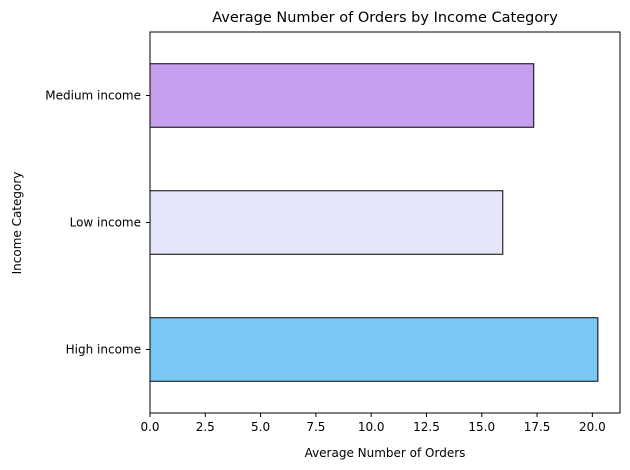 The width and height of the screenshot is (630, 470). I want to click on x-tick-label: 7.5, so click(315, 427).